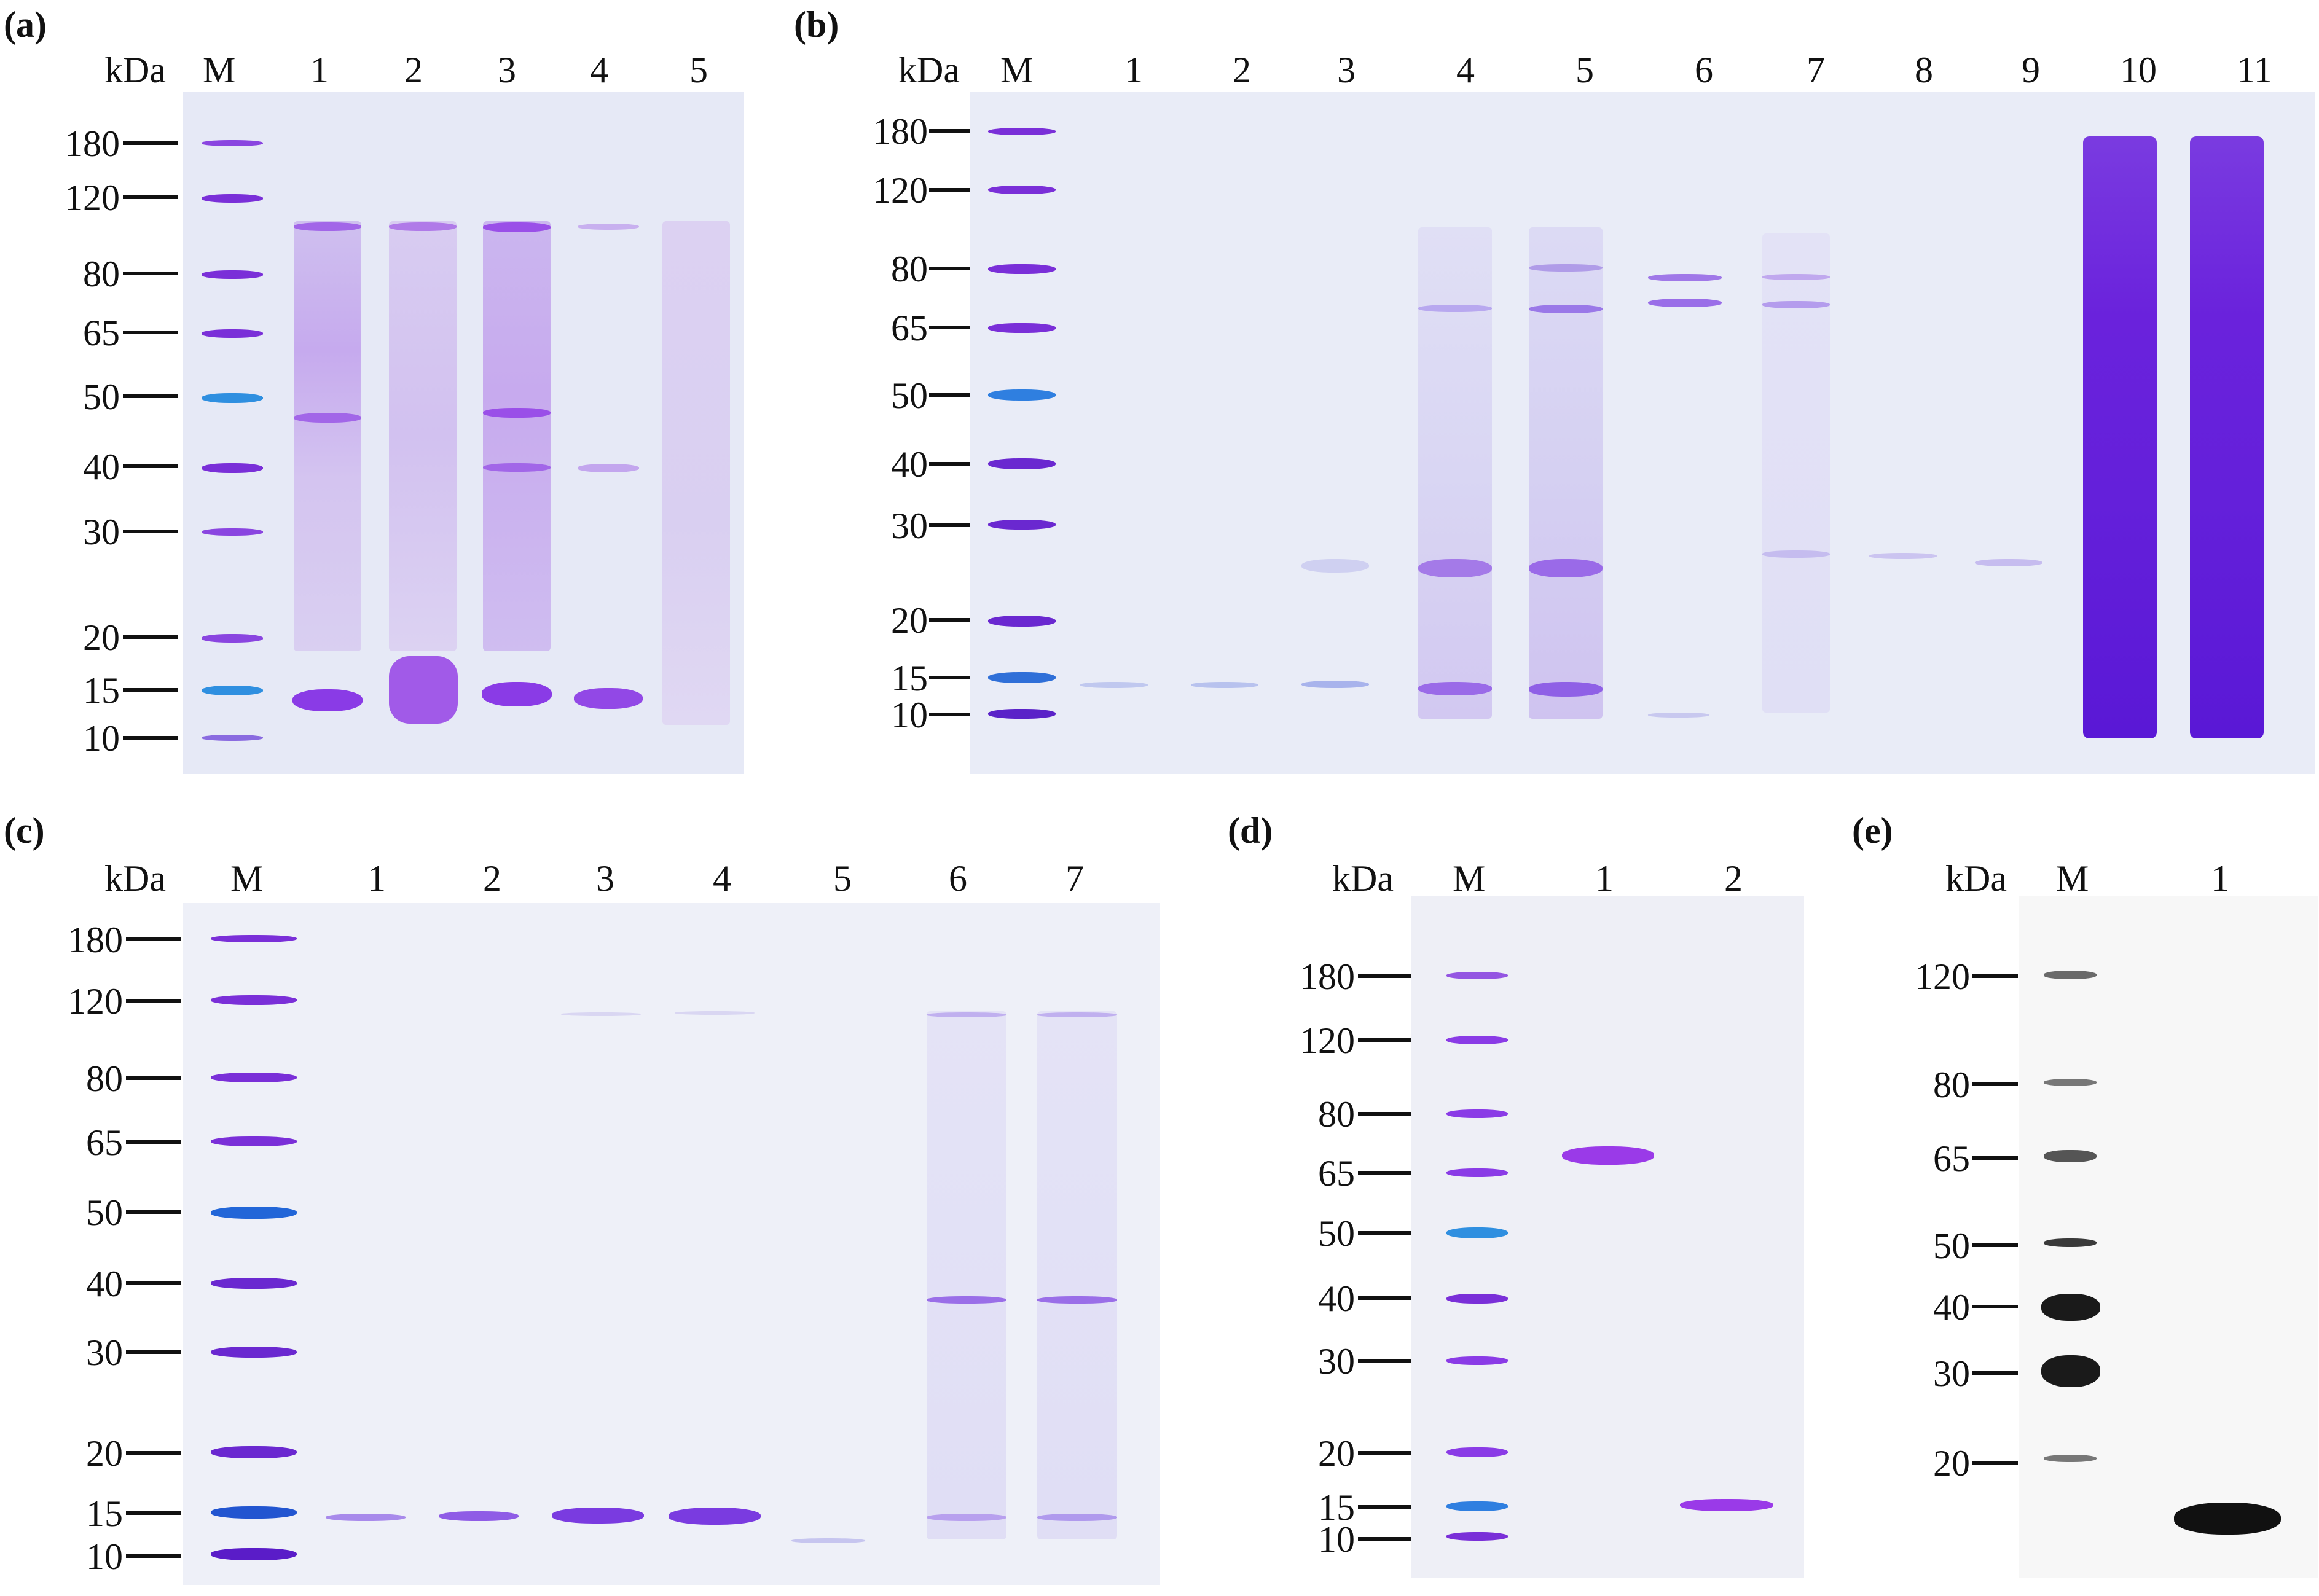 This screenshot has width=2319, height=1596. What do you see at coordinates (2254, 70) in the screenshot?
I see `lane-label: 11` at bounding box center [2254, 70].